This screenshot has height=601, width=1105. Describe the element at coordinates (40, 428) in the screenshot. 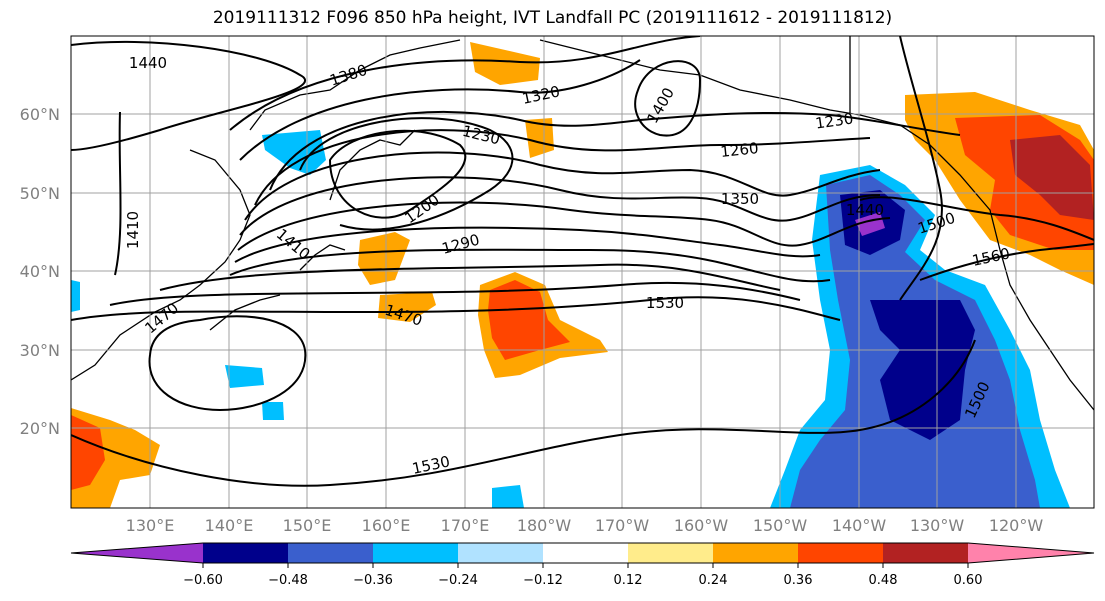

I see `lat-label: 20°N` at that location.